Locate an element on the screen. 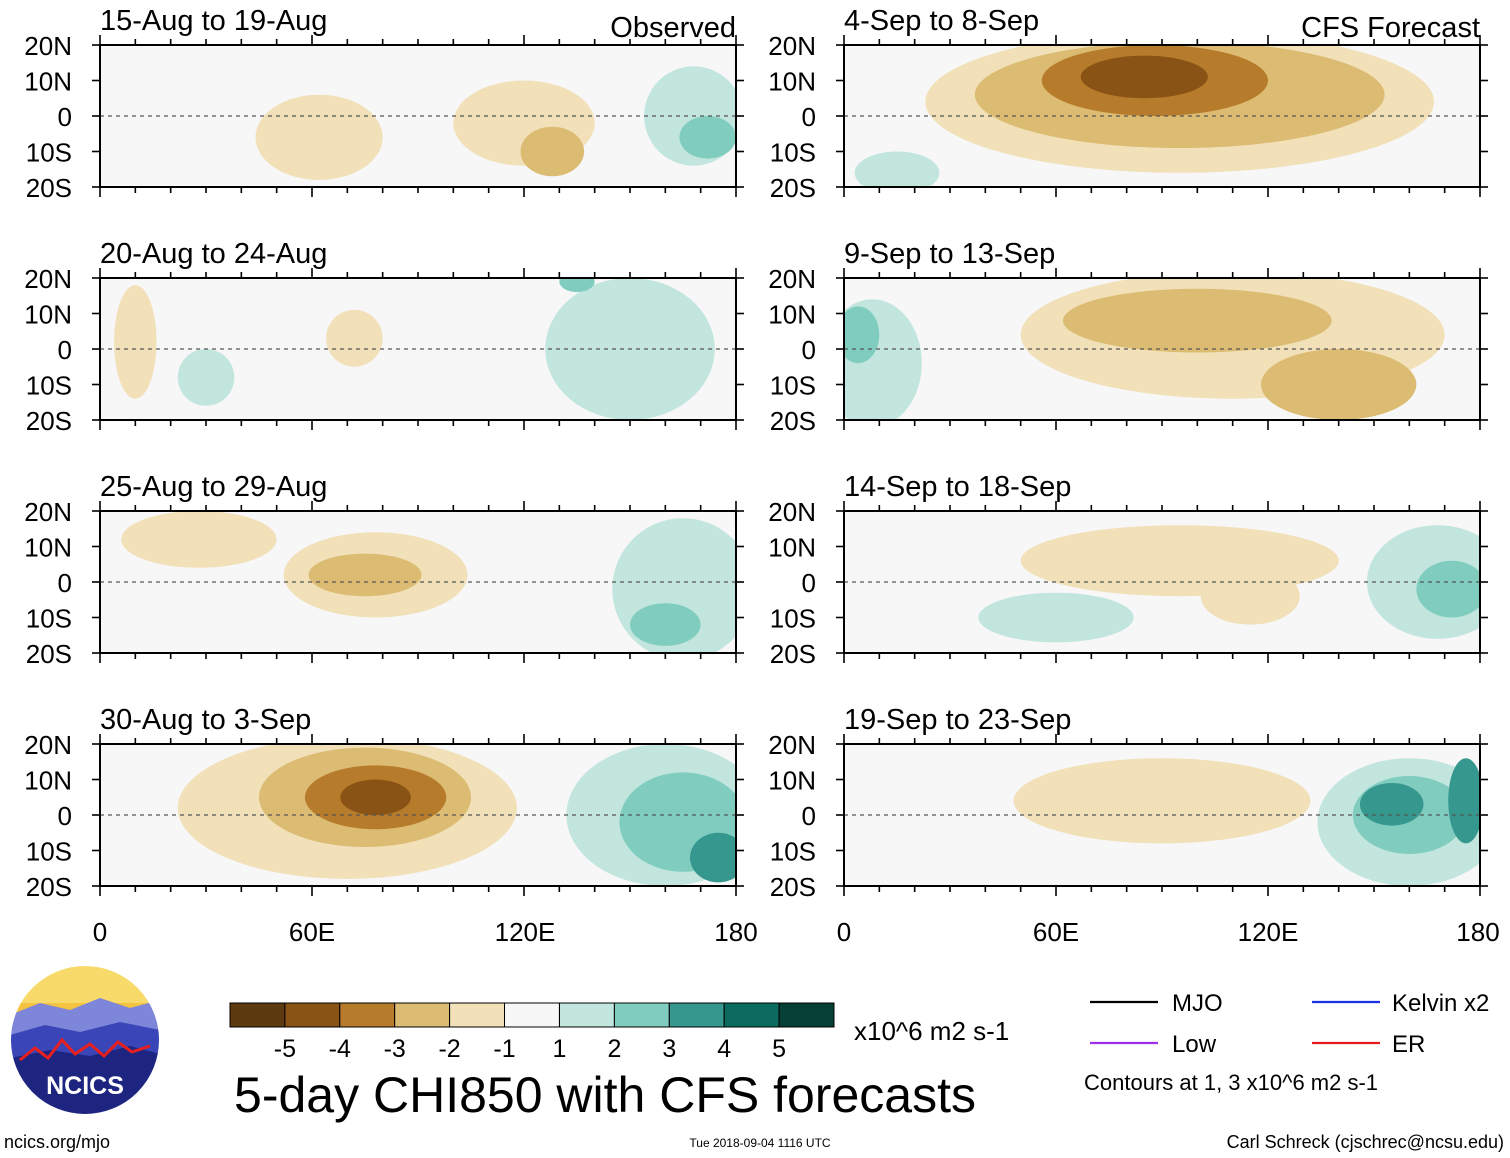  colorbar-tick-label: -5 is located at coordinates (285, 1049).